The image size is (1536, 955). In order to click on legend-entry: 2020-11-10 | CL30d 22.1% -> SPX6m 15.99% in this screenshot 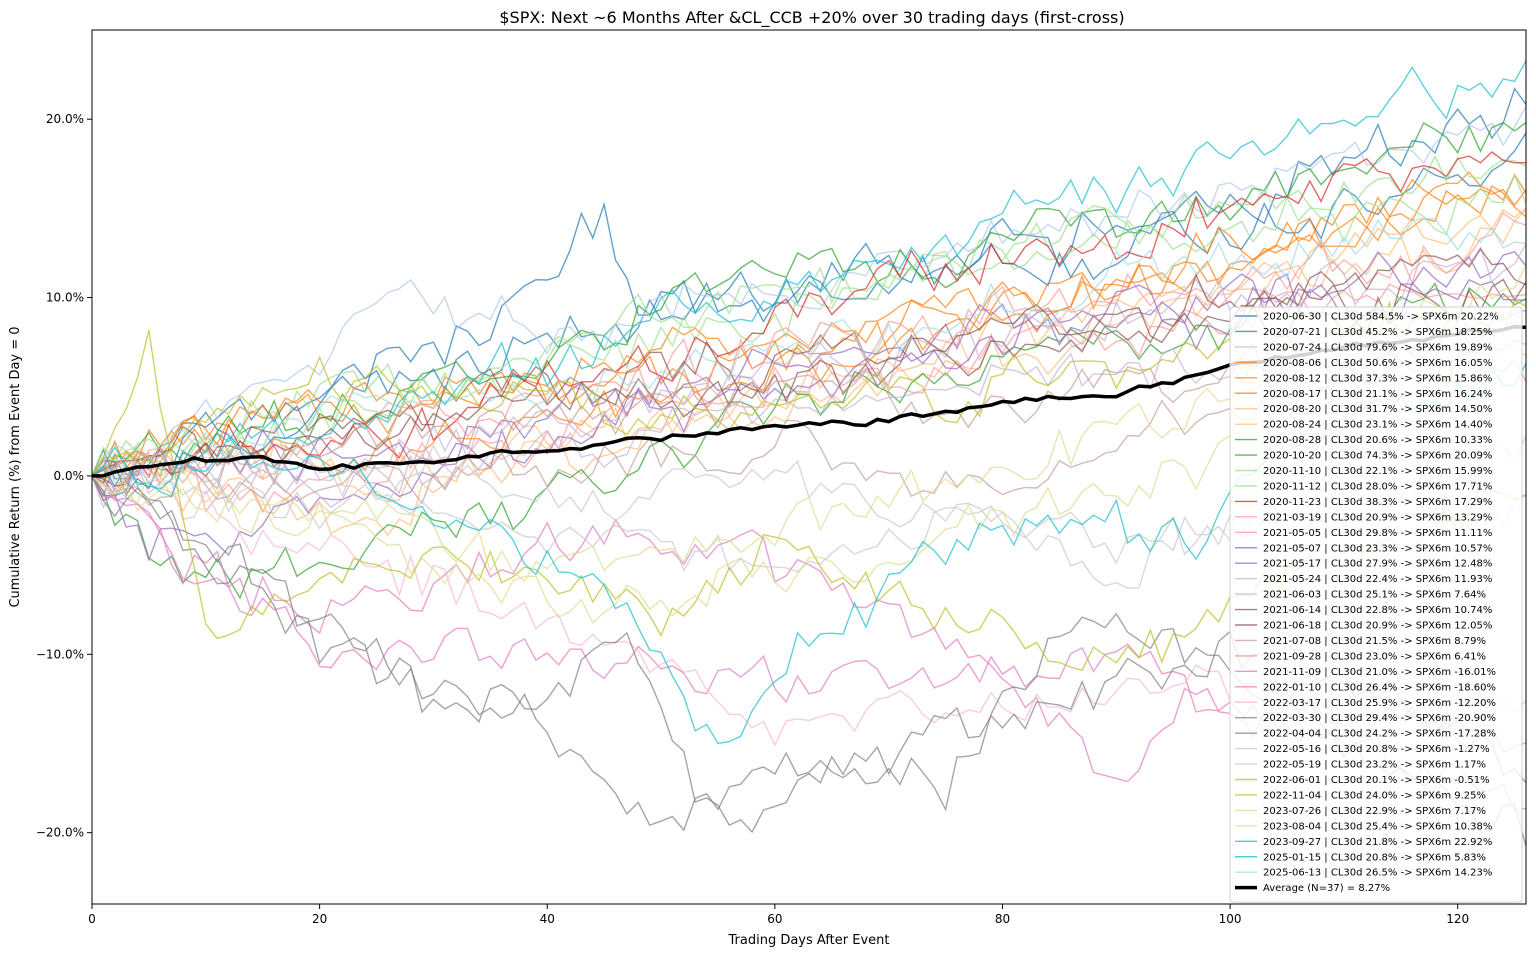, I will do `click(1377, 471)`.